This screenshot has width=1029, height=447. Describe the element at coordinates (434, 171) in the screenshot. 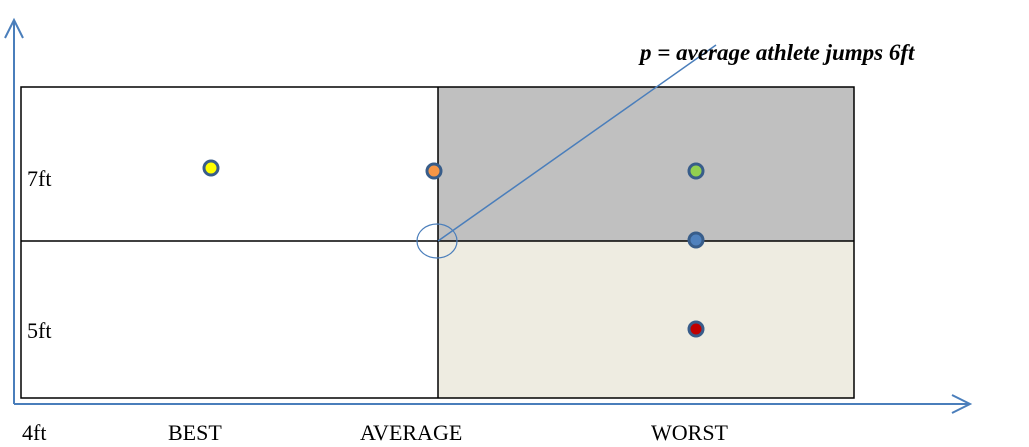

I see `point-orange` at that location.